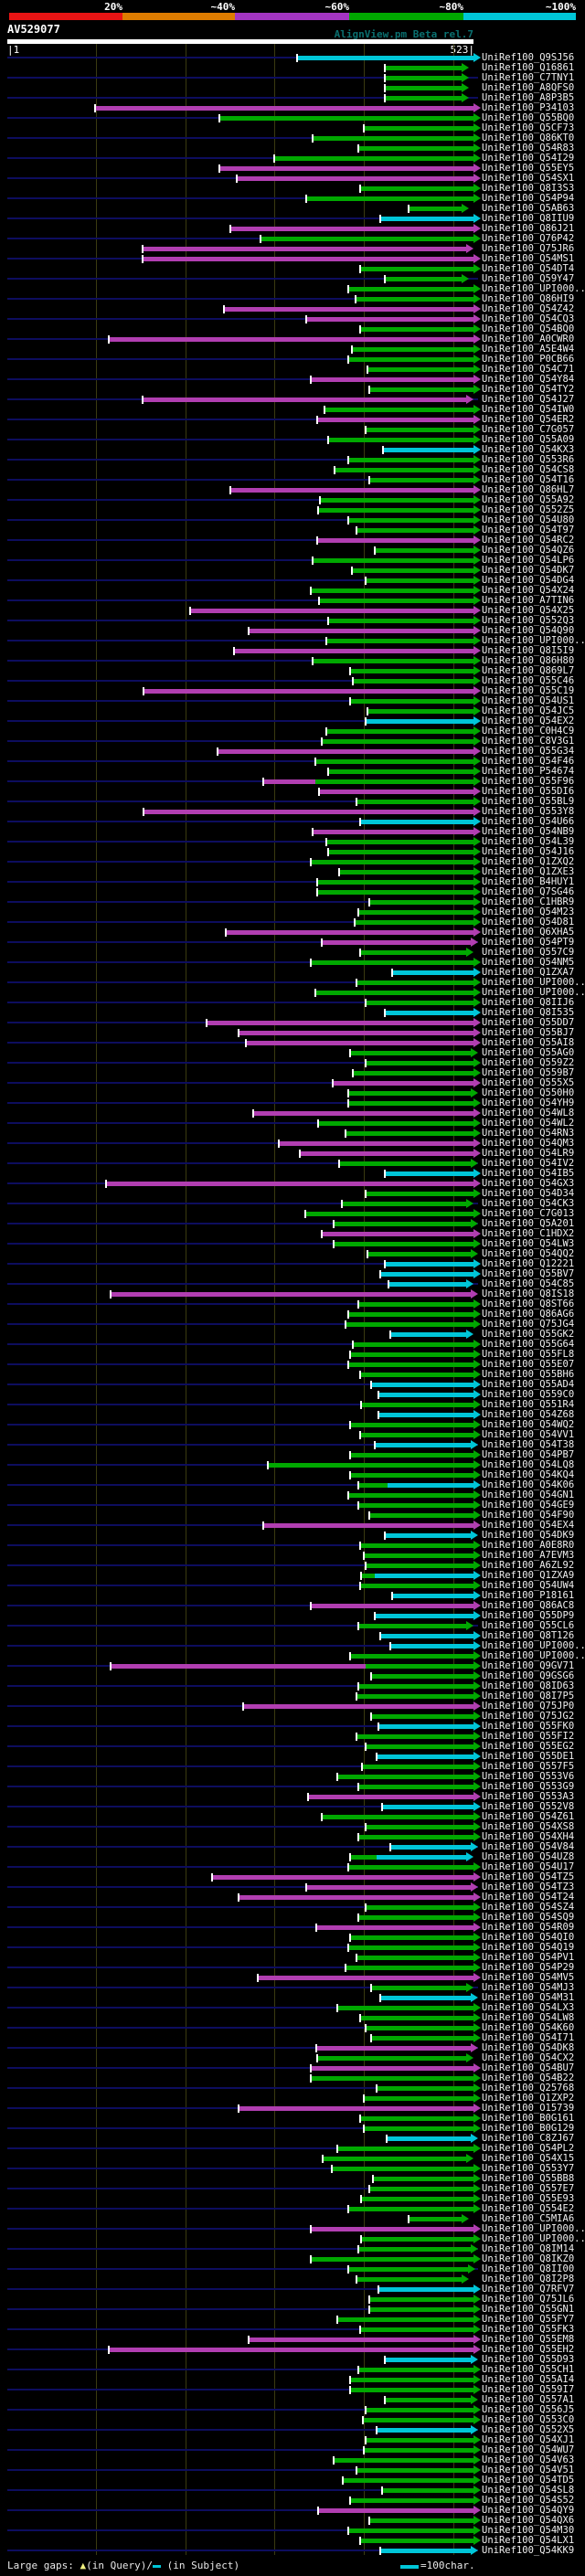 The image size is (585, 2576). What do you see at coordinates (529, 2510) in the screenshot?
I see `hit-label: UniRef100_Q54QY9` at bounding box center [529, 2510].